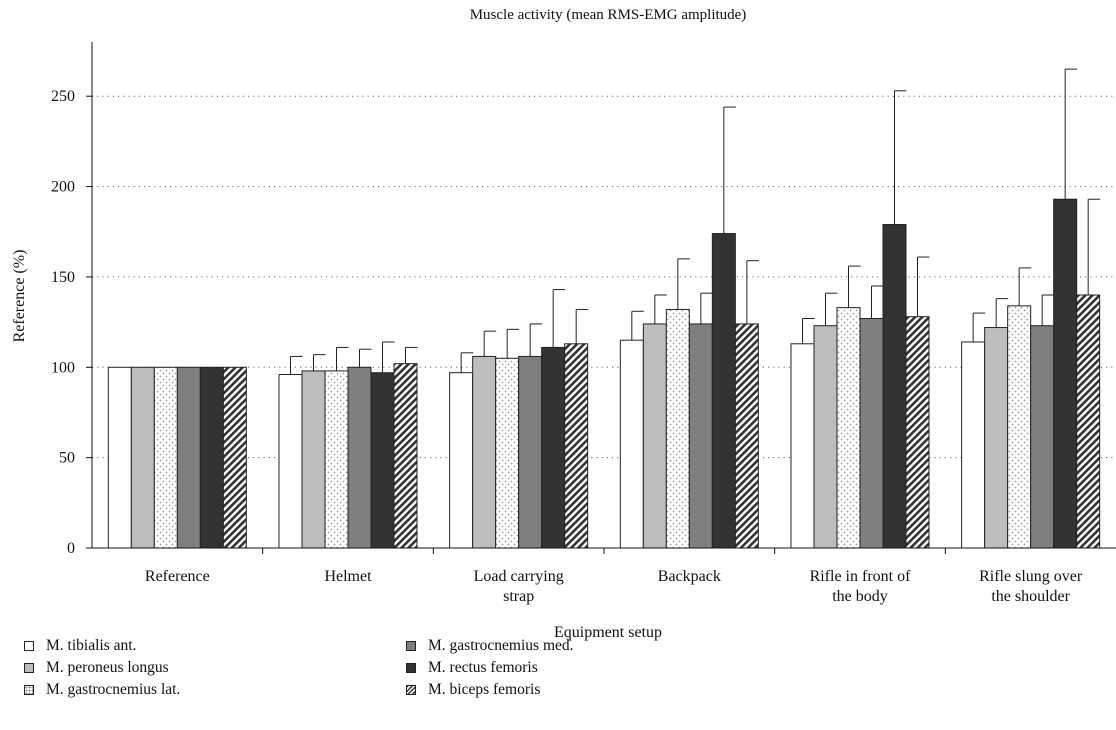 This screenshot has width=1116, height=730. Describe the element at coordinates (608, 15) in the screenshot. I see `chart-title: Muscle activity (mean RMS-EMG amplitude)` at that location.